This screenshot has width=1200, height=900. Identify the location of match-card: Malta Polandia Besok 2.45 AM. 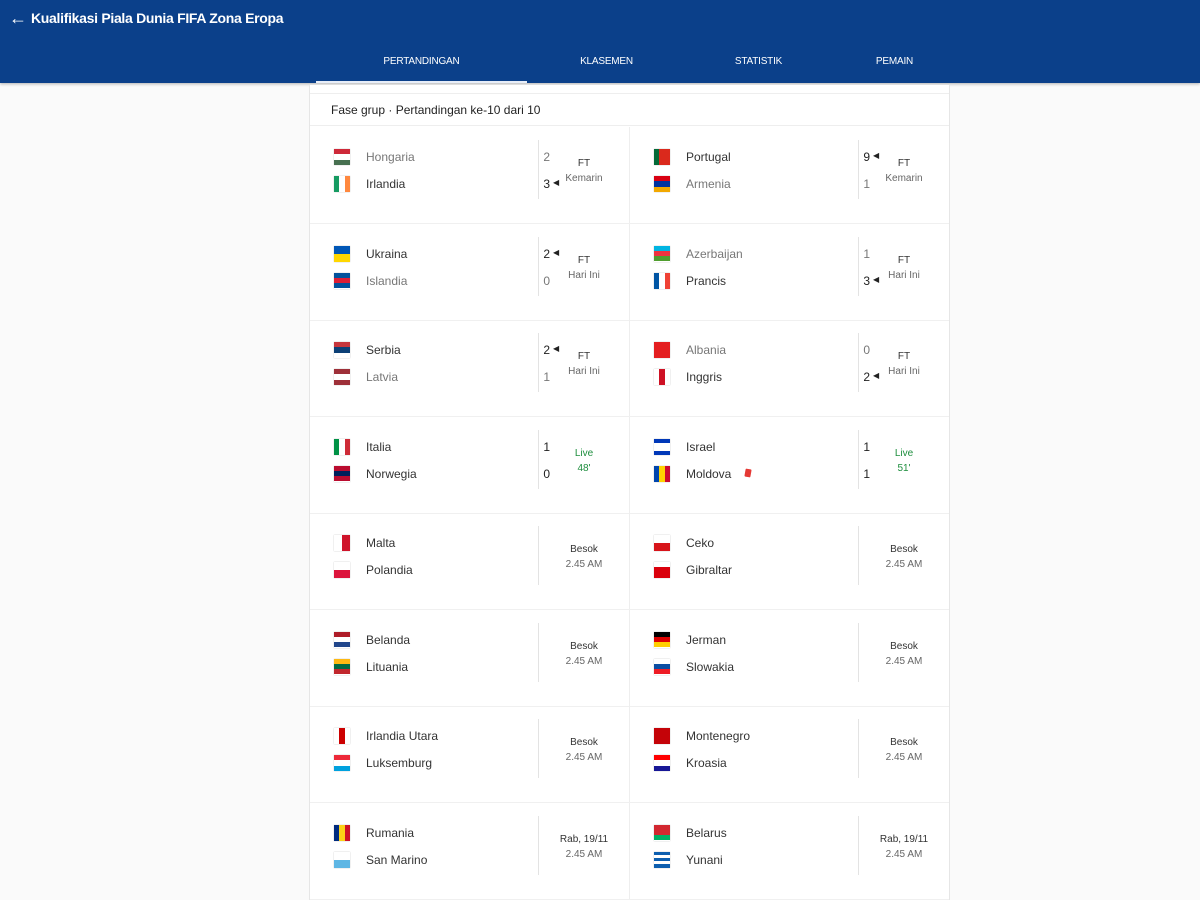
(469, 561).